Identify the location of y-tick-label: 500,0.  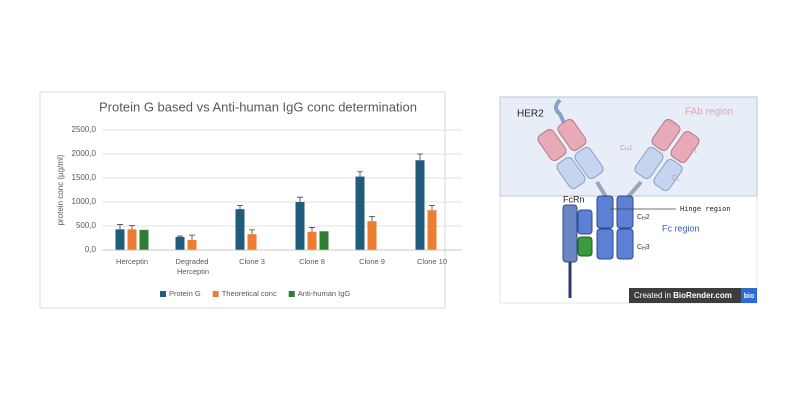
(86, 225).